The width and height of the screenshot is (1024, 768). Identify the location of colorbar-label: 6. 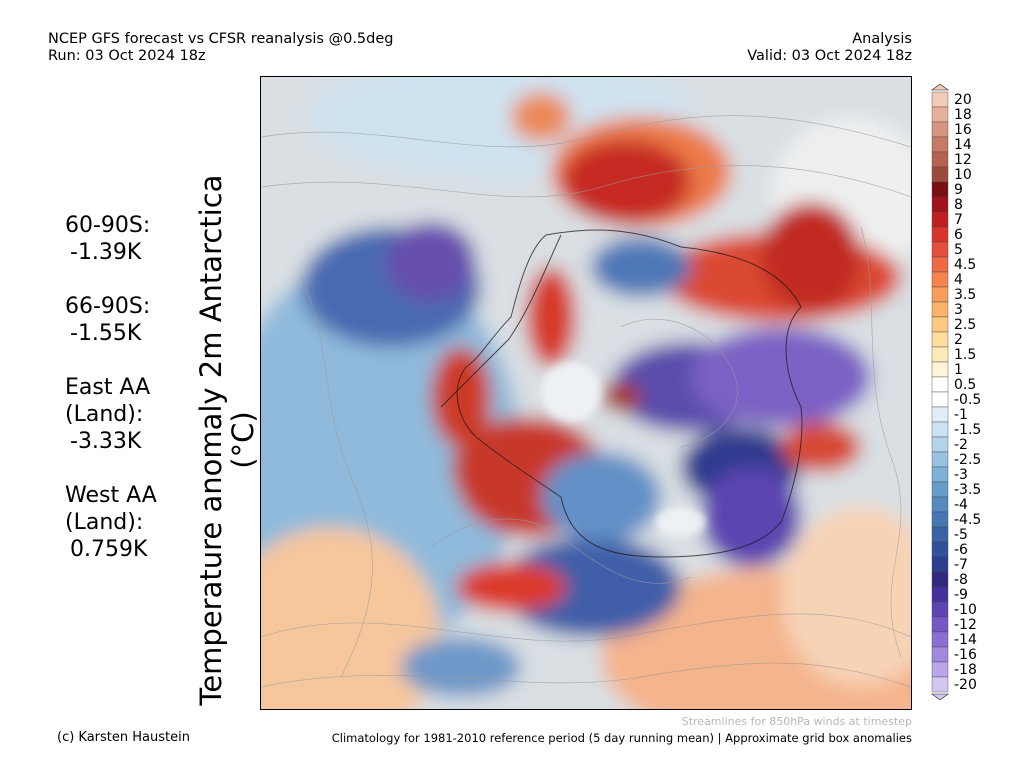
(958, 235).